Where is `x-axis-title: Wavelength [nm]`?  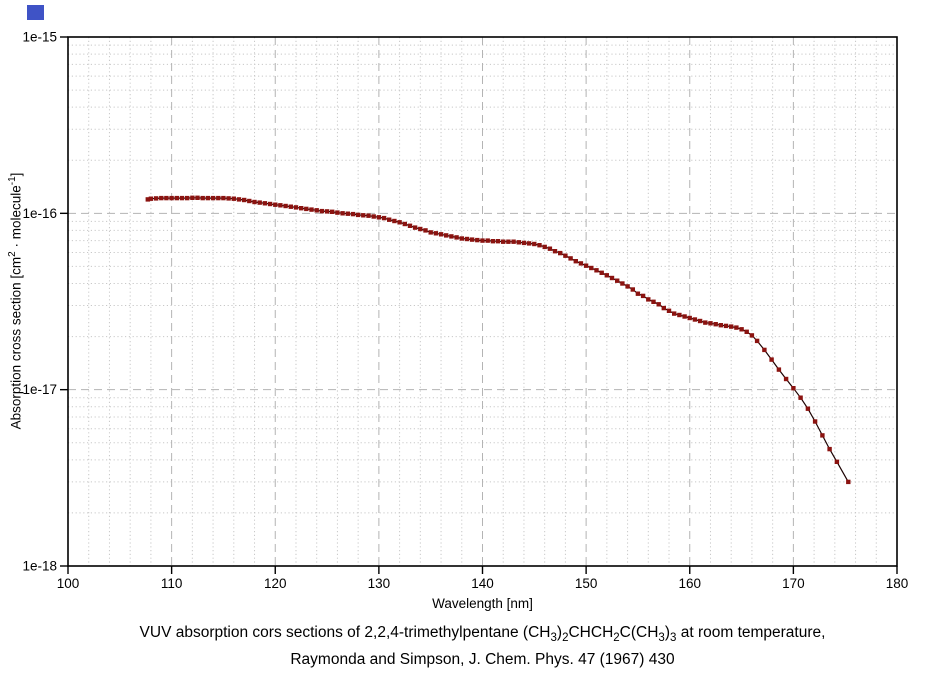 x-axis-title: Wavelength [nm] is located at coordinates (482, 603).